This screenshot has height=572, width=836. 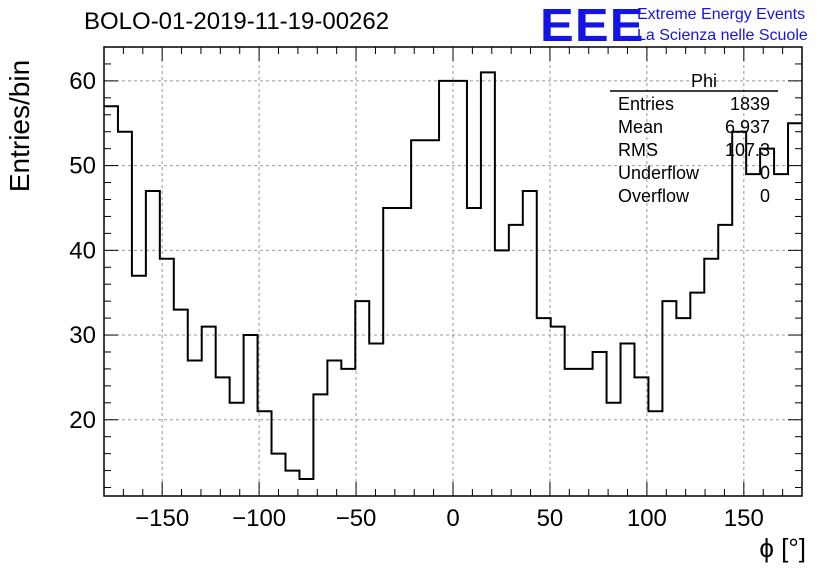 I want to click on stats-row-label: Underflow, so click(x=659, y=173).